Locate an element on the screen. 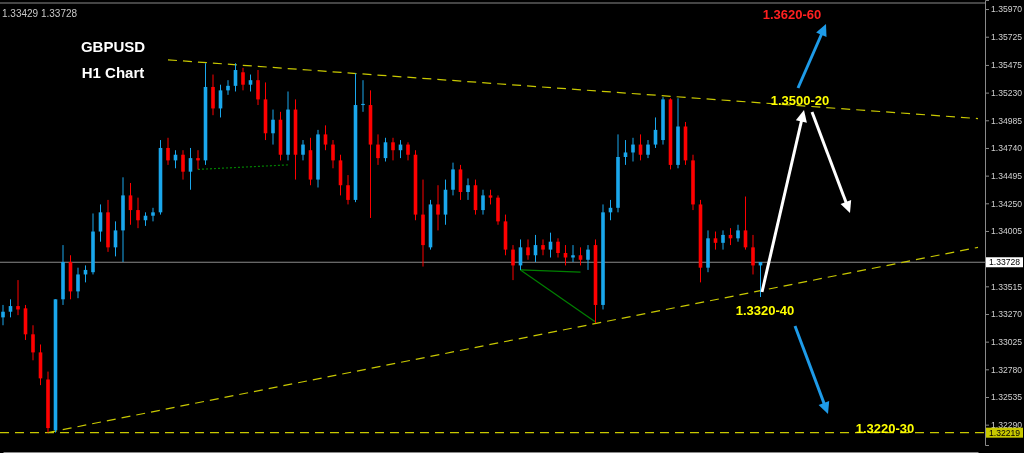 The height and width of the screenshot is (453, 1024). y-tick-label: 1.33515 is located at coordinates (1007, 286).